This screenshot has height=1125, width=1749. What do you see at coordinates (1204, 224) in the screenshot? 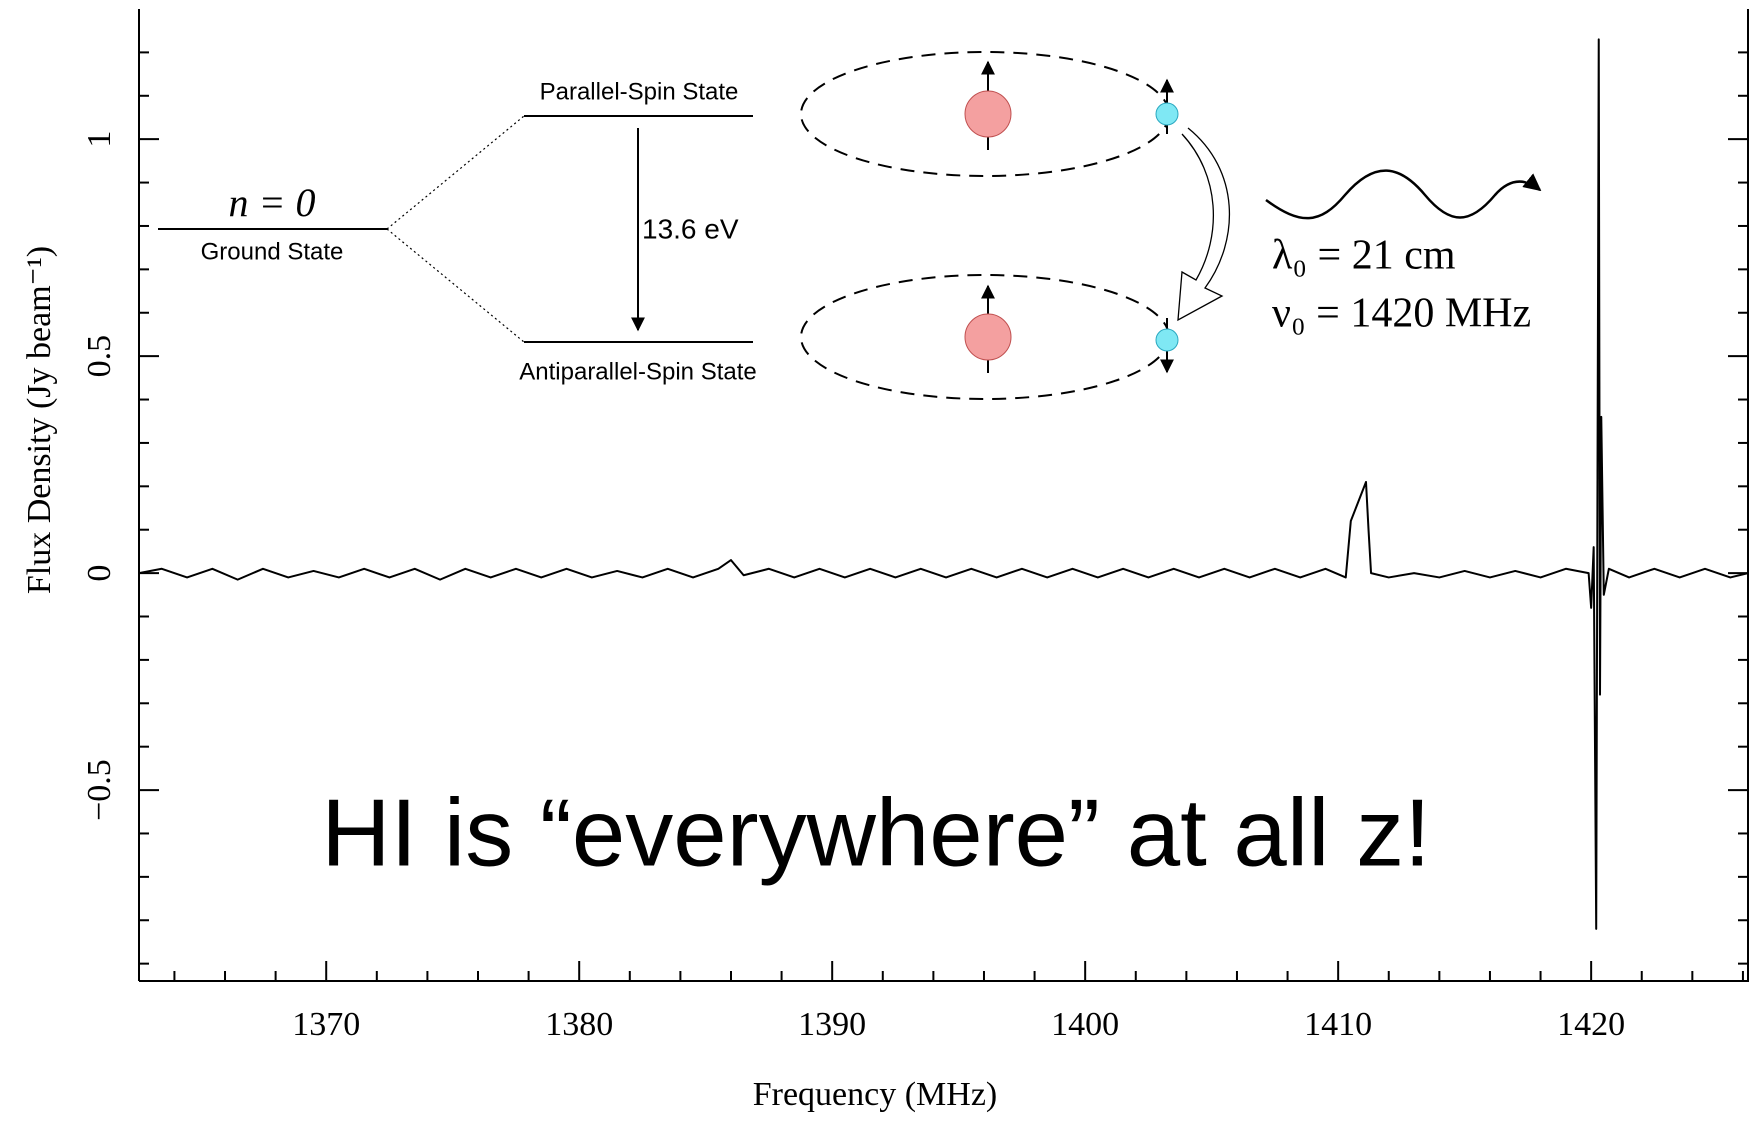
I see `flip-arrow` at bounding box center [1204, 224].